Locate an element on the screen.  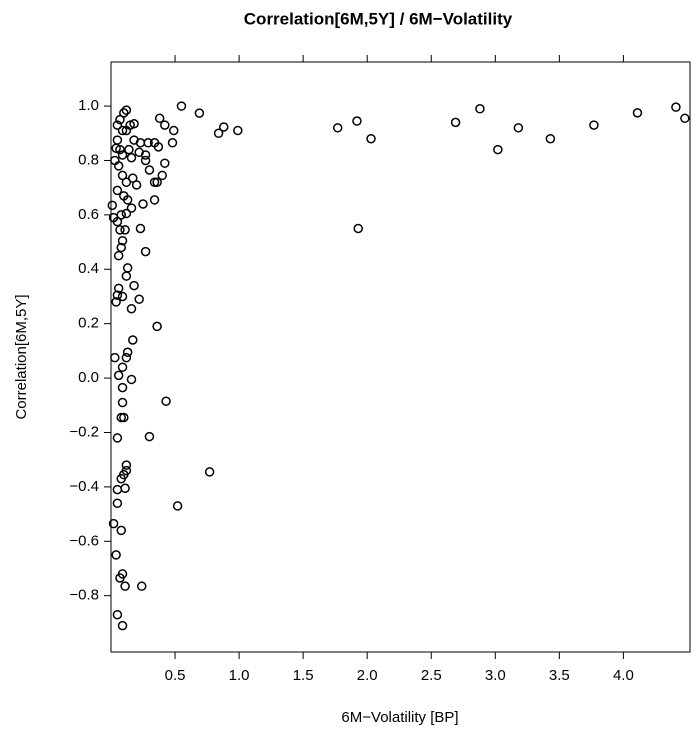
y-tick-label: −0.2 is located at coordinates (84, 431).